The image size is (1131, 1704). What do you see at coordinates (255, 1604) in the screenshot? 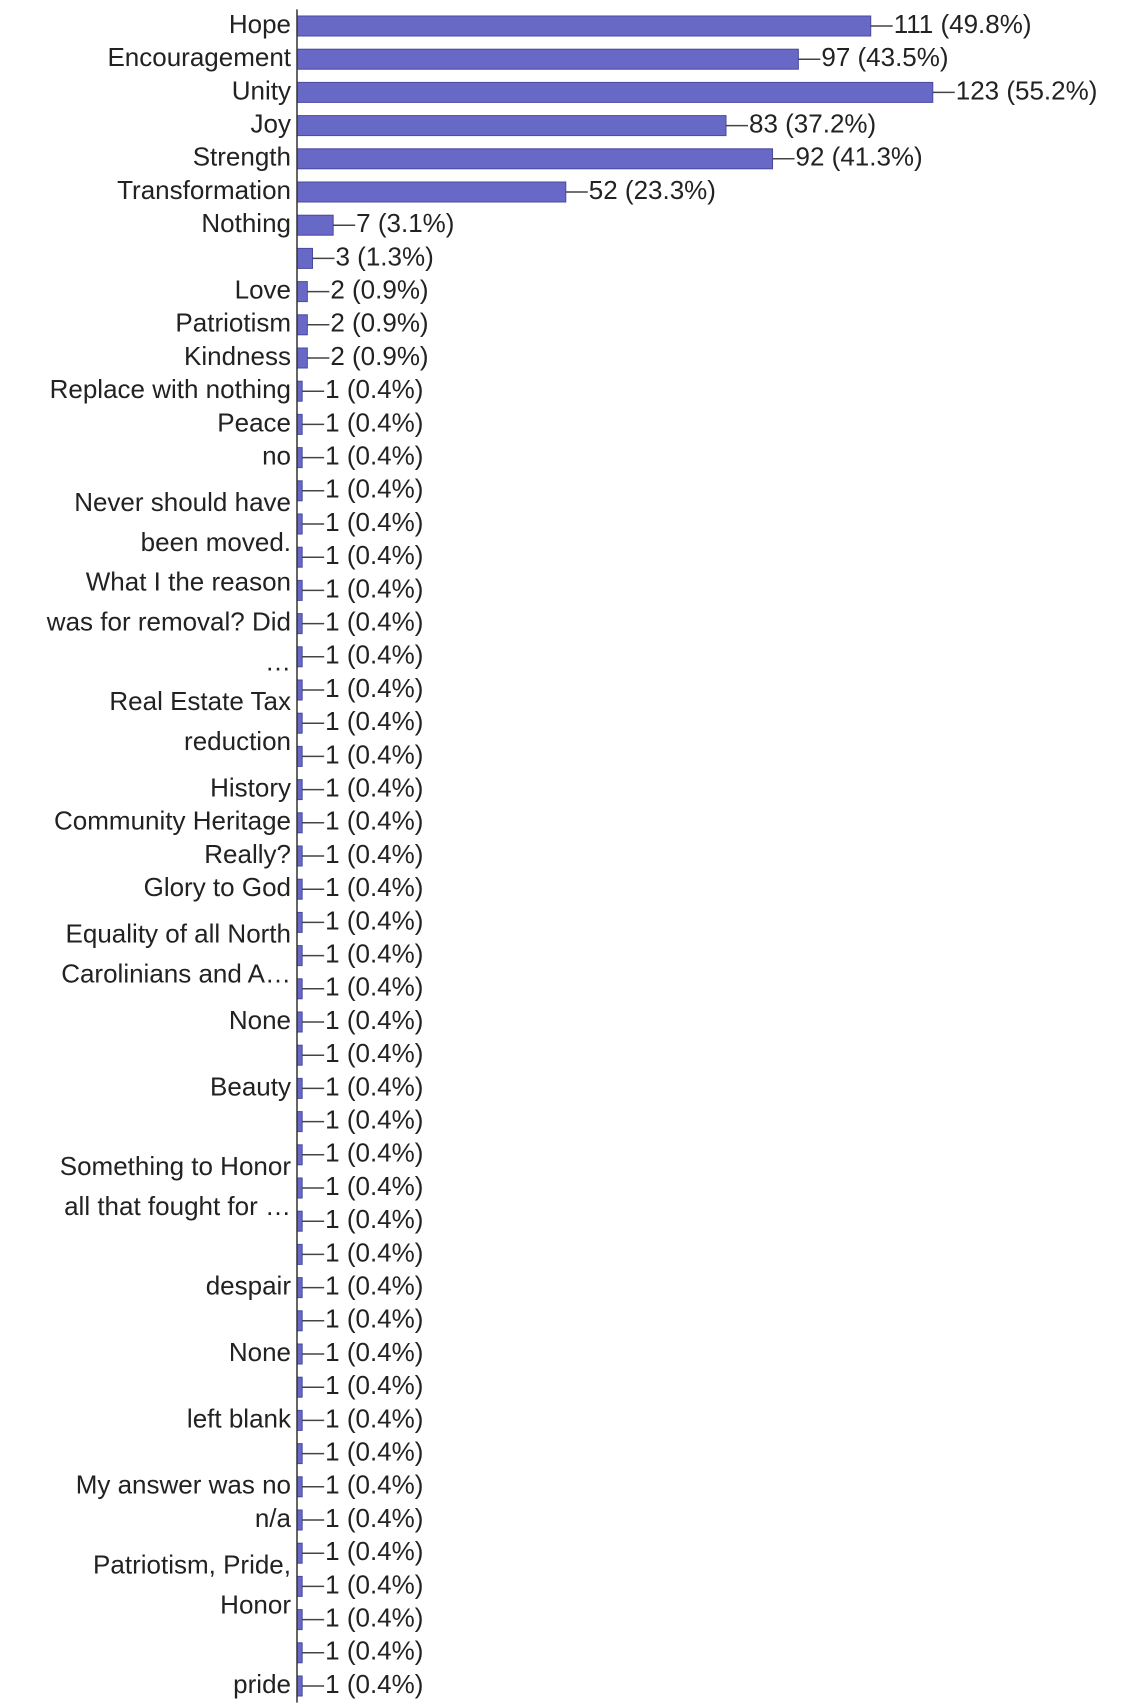
I see `category-label: Honor` at bounding box center [255, 1604].